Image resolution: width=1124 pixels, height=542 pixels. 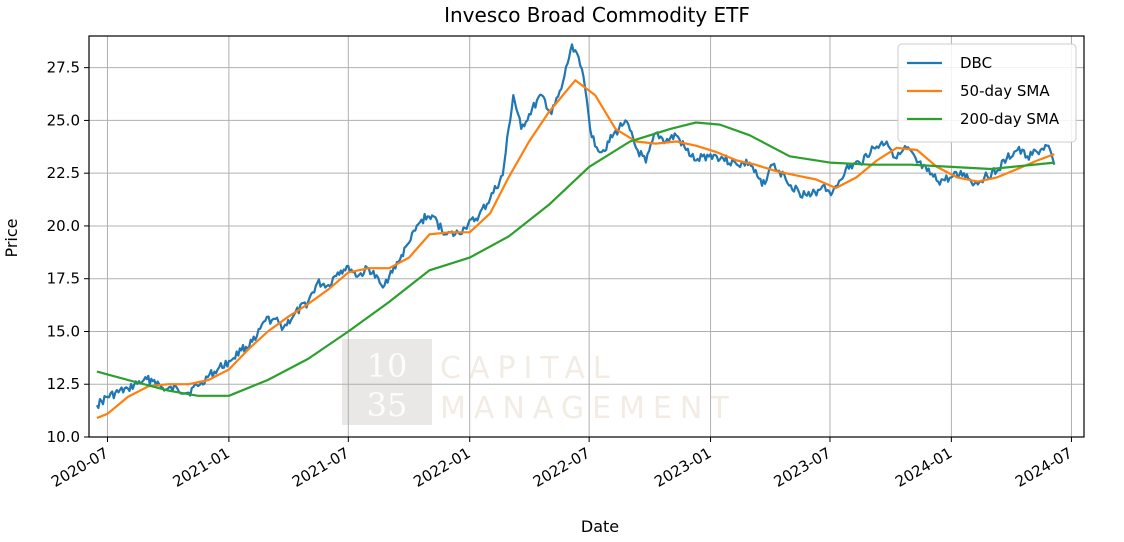 What do you see at coordinates (561, 467) in the screenshot?
I see `x-tick-label: 2022-07` at bounding box center [561, 467].